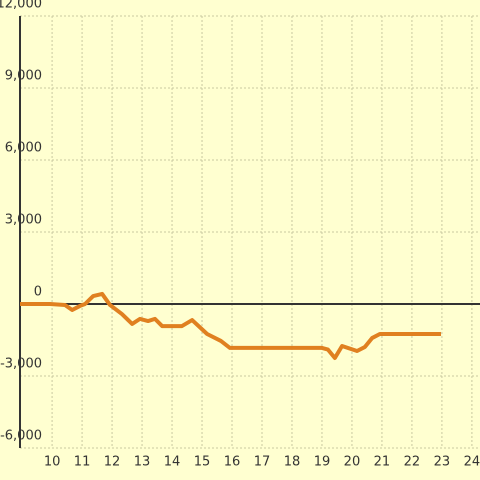  Describe the element at coordinates (352, 462) in the screenshot. I see `x-tick-label: 20` at that location.